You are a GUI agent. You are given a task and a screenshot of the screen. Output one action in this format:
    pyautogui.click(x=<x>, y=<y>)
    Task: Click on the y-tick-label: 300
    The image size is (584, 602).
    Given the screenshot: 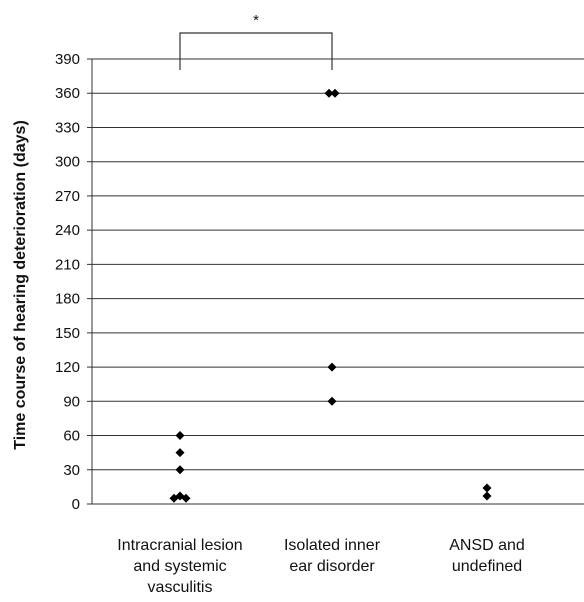 What is the action you would take?
    pyautogui.click(x=67, y=162)
    